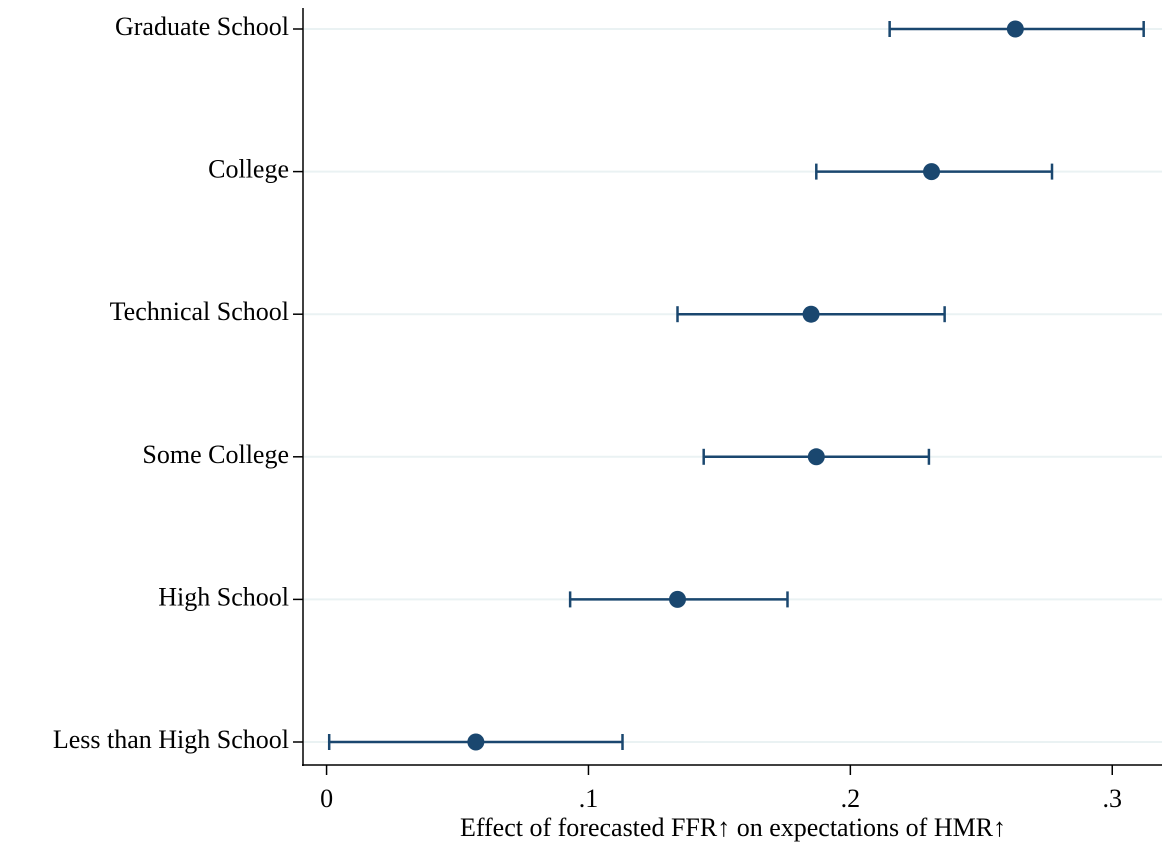 This screenshot has width=1162, height=847. Describe the element at coordinates (215, 454) in the screenshot. I see `y-tick-label: Some College` at that location.